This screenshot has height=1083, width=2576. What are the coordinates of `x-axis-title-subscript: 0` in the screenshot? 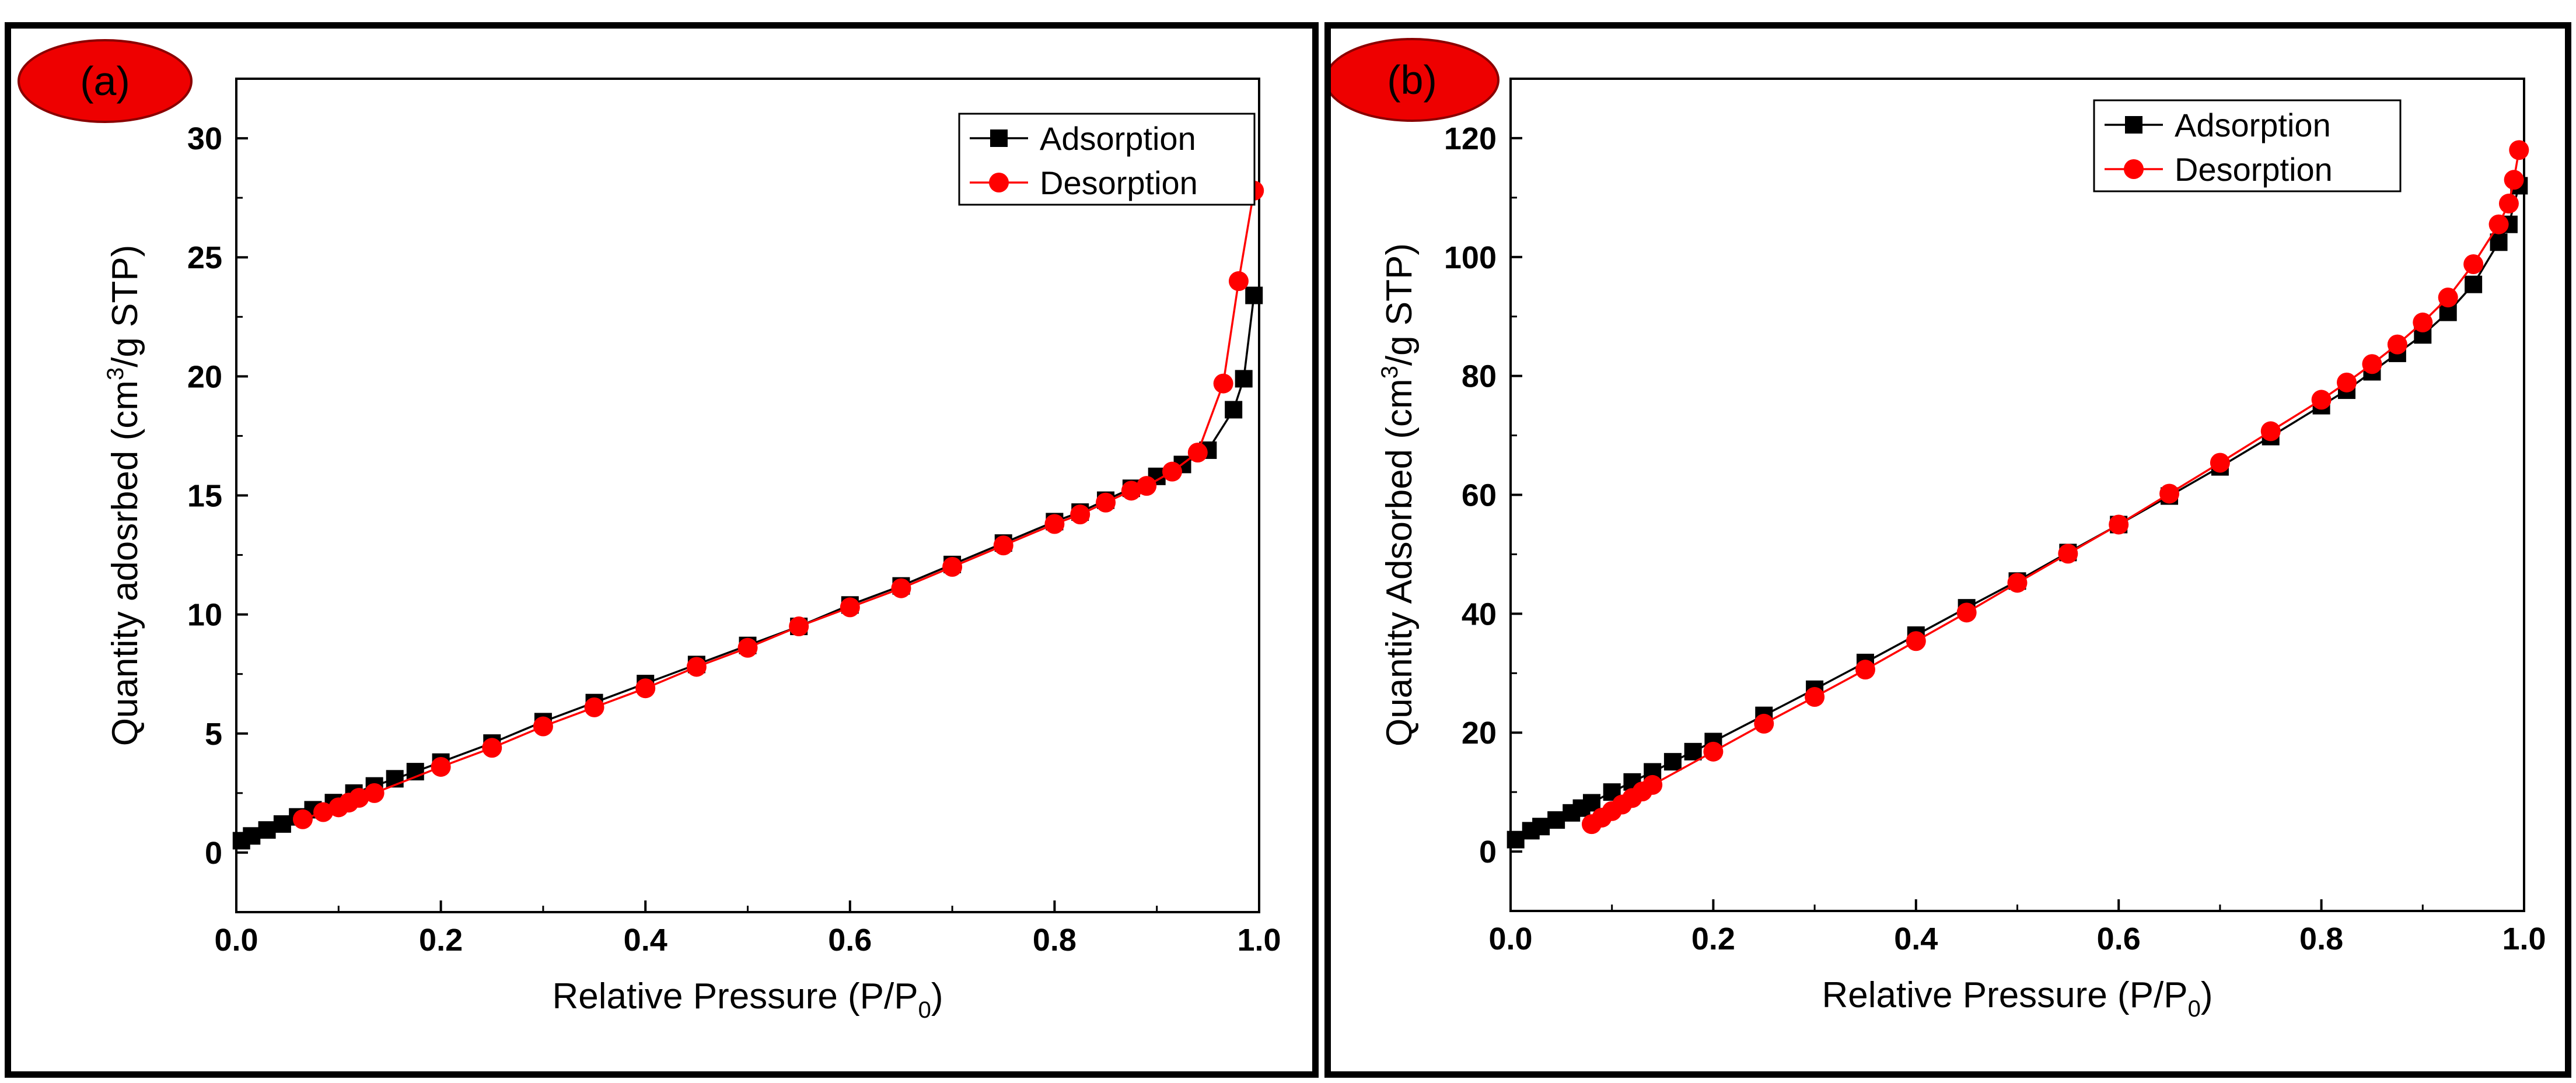 It's located at (924, 1010).